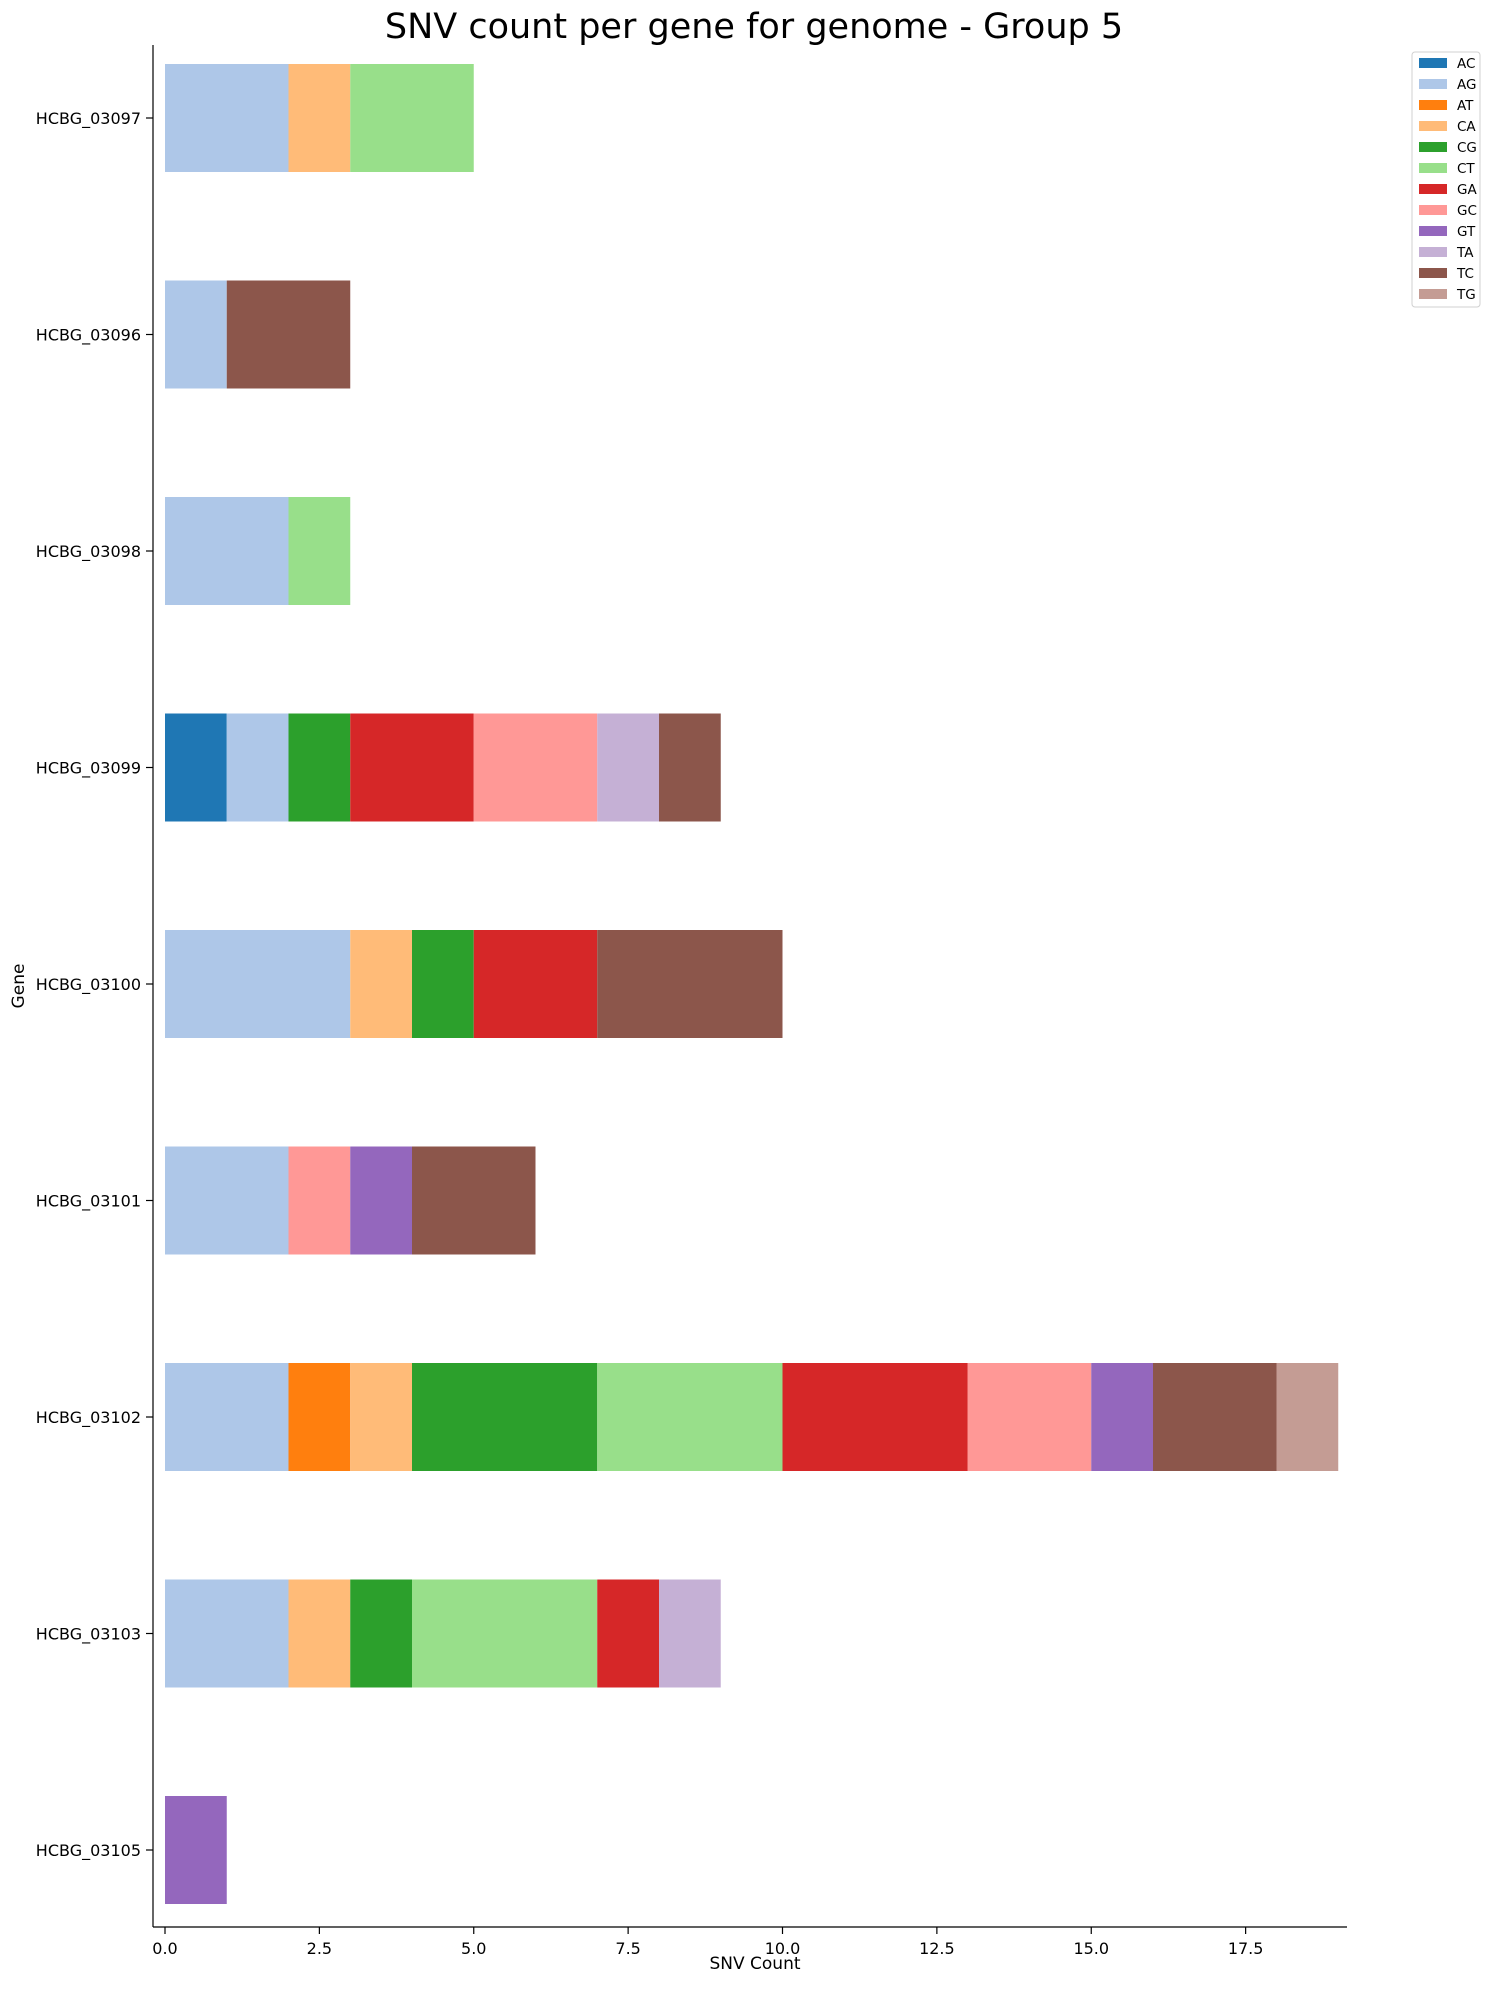 This screenshot has width=1493, height=1992. I want to click on legend-label-gc: GC, so click(1467, 211).